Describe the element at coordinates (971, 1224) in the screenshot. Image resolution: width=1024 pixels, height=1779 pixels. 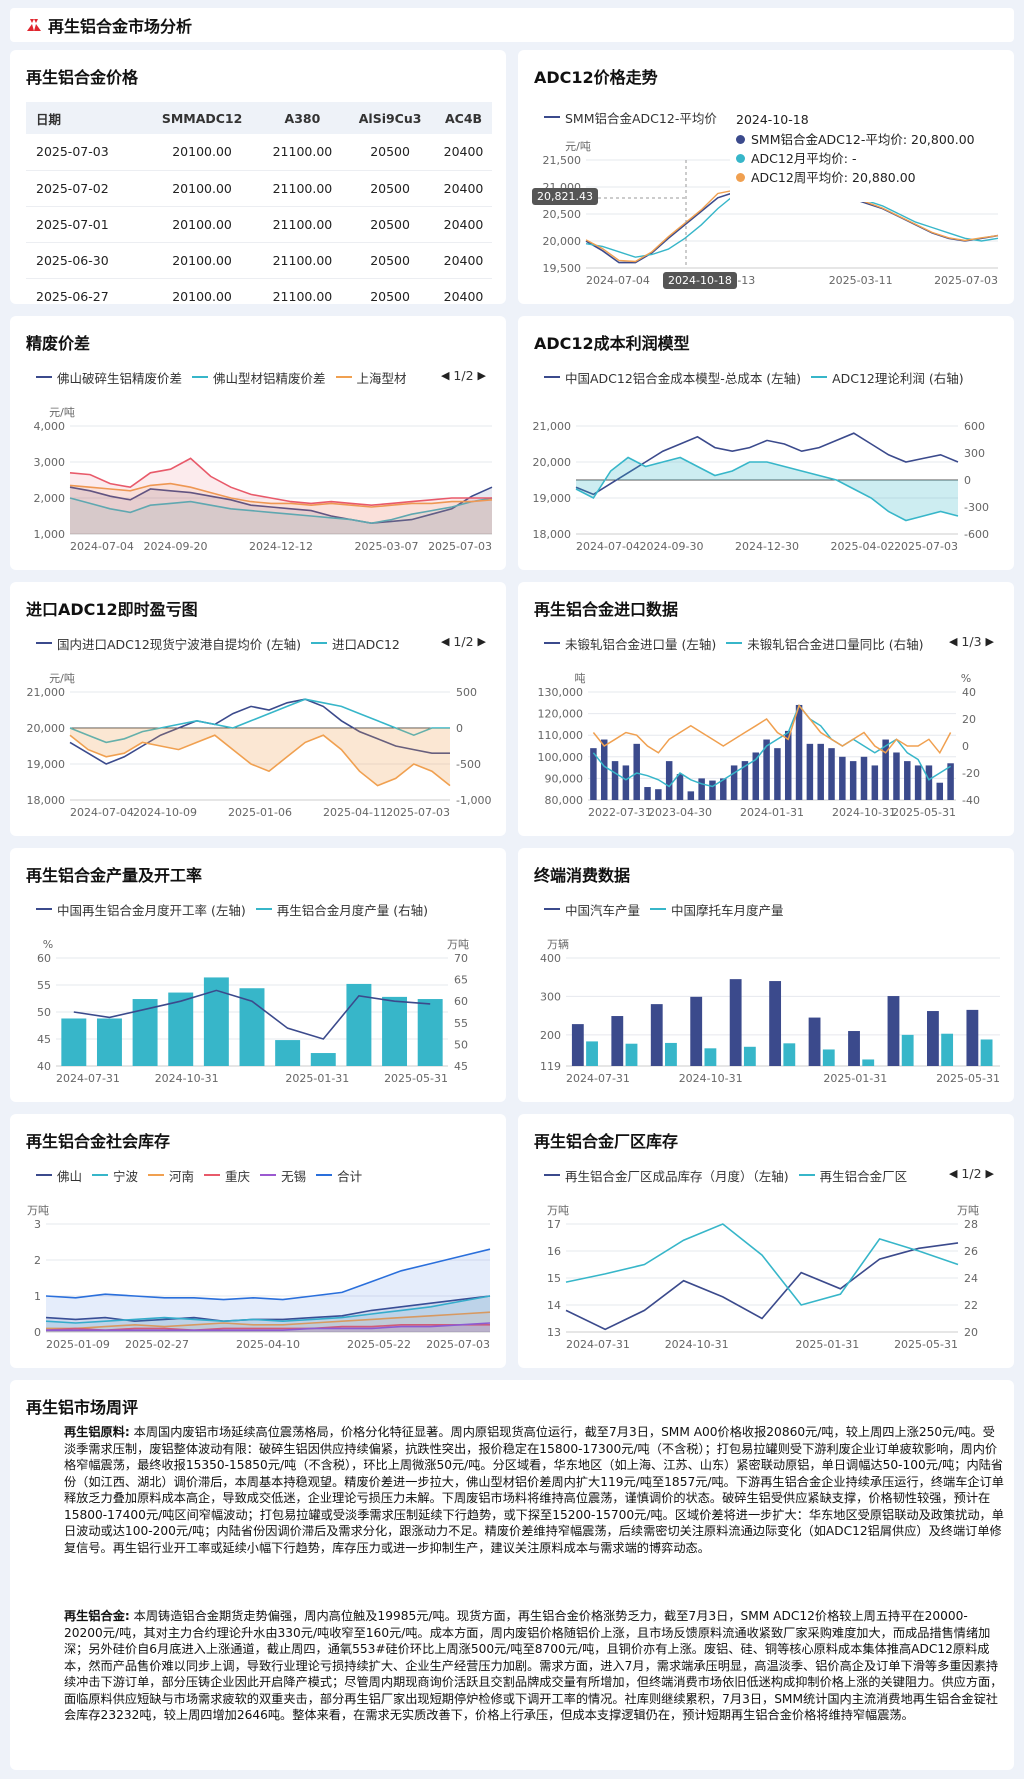
I see `y2-tick-label: 28` at that location.